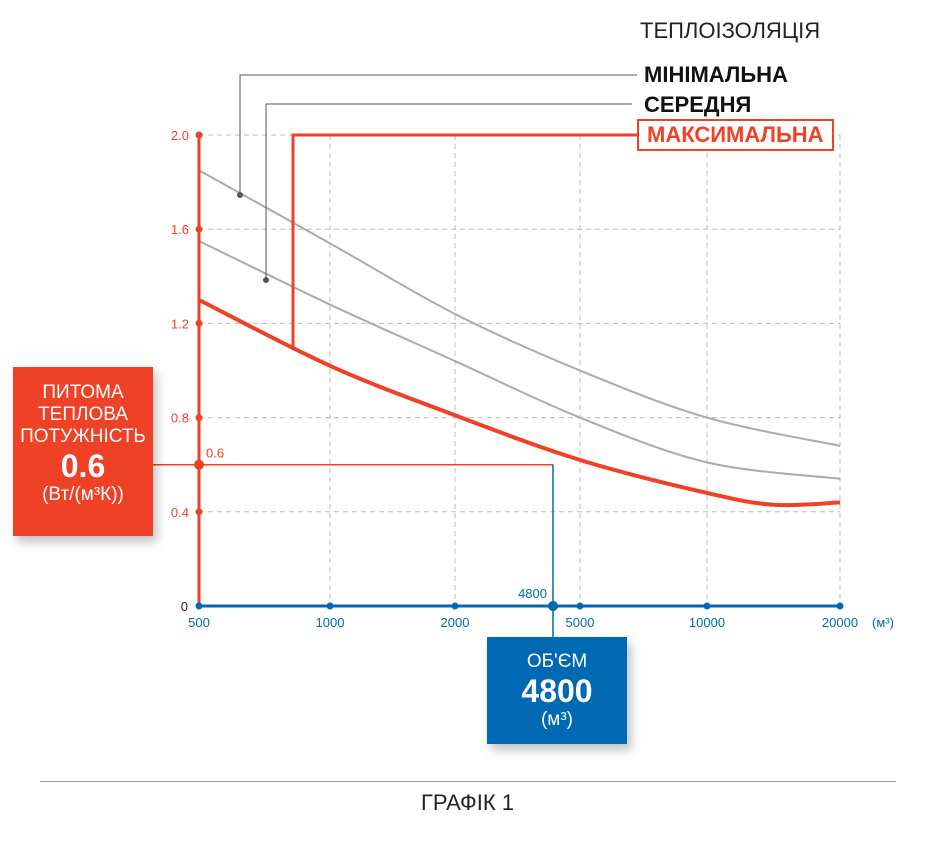  I want to click on annotation-y-dot, so click(199, 464).